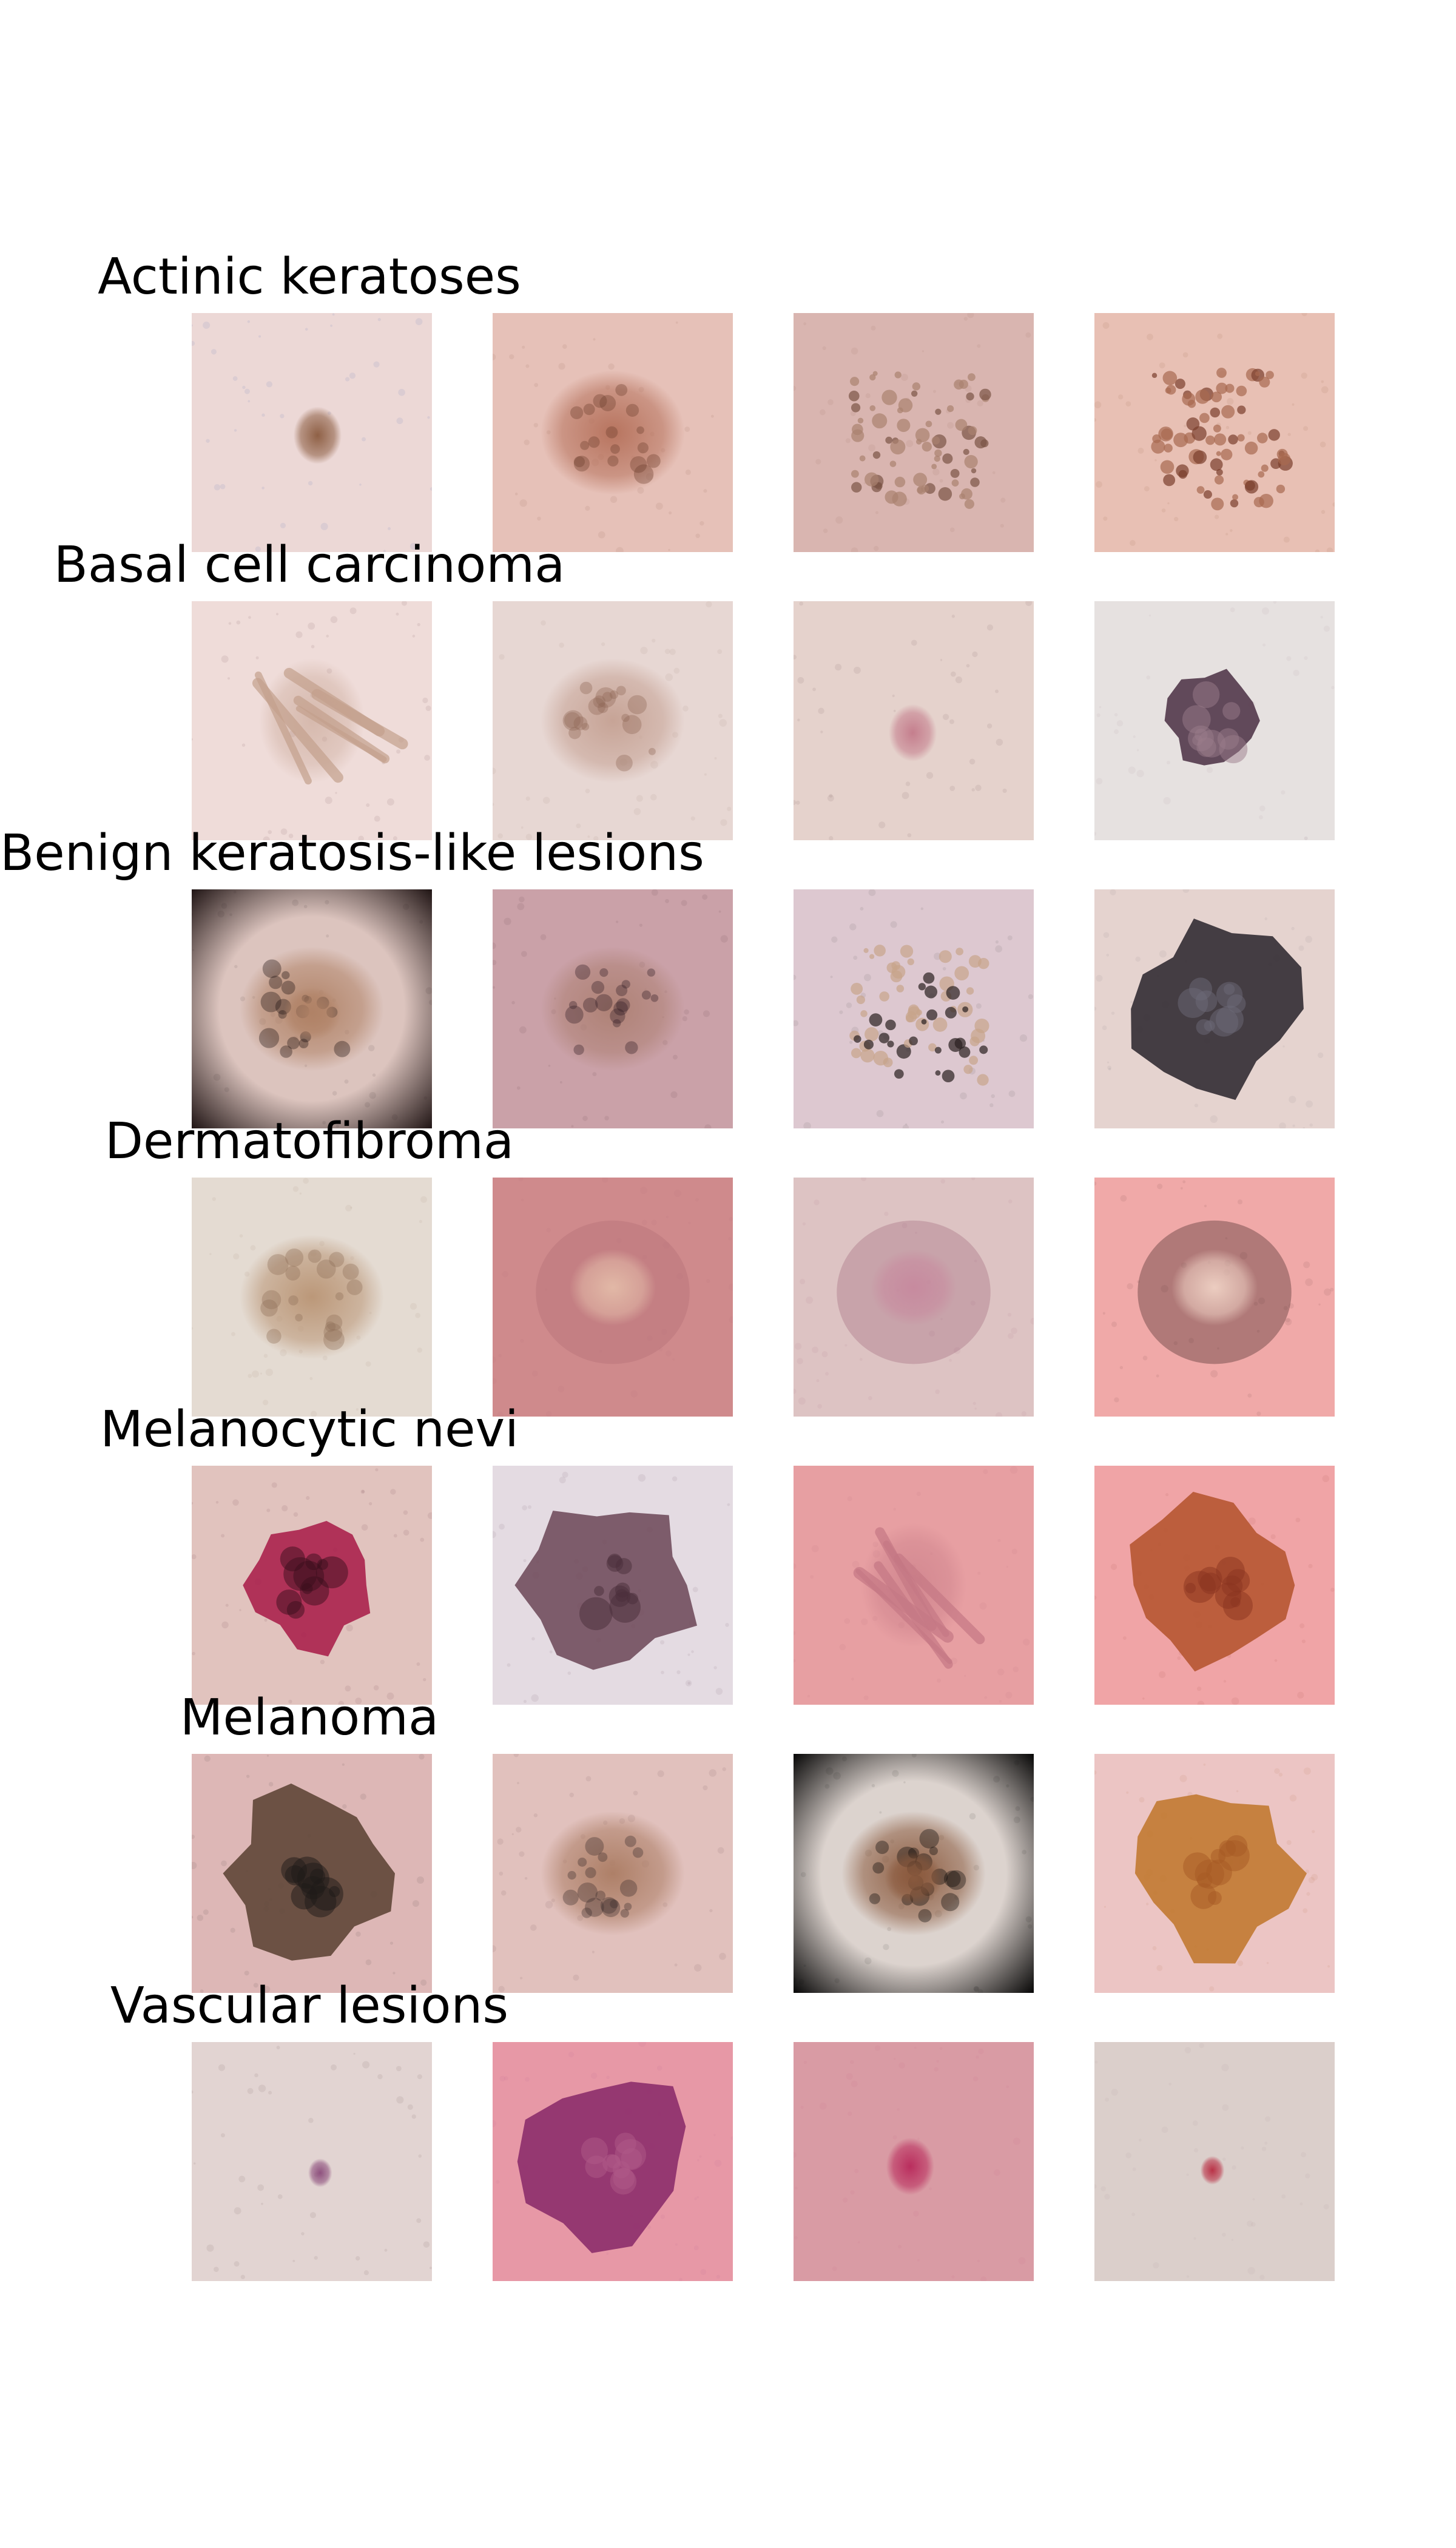  What do you see at coordinates (309, 565) in the screenshot?
I see `row-title: Basal cell carcinoma` at bounding box center [309, 565].